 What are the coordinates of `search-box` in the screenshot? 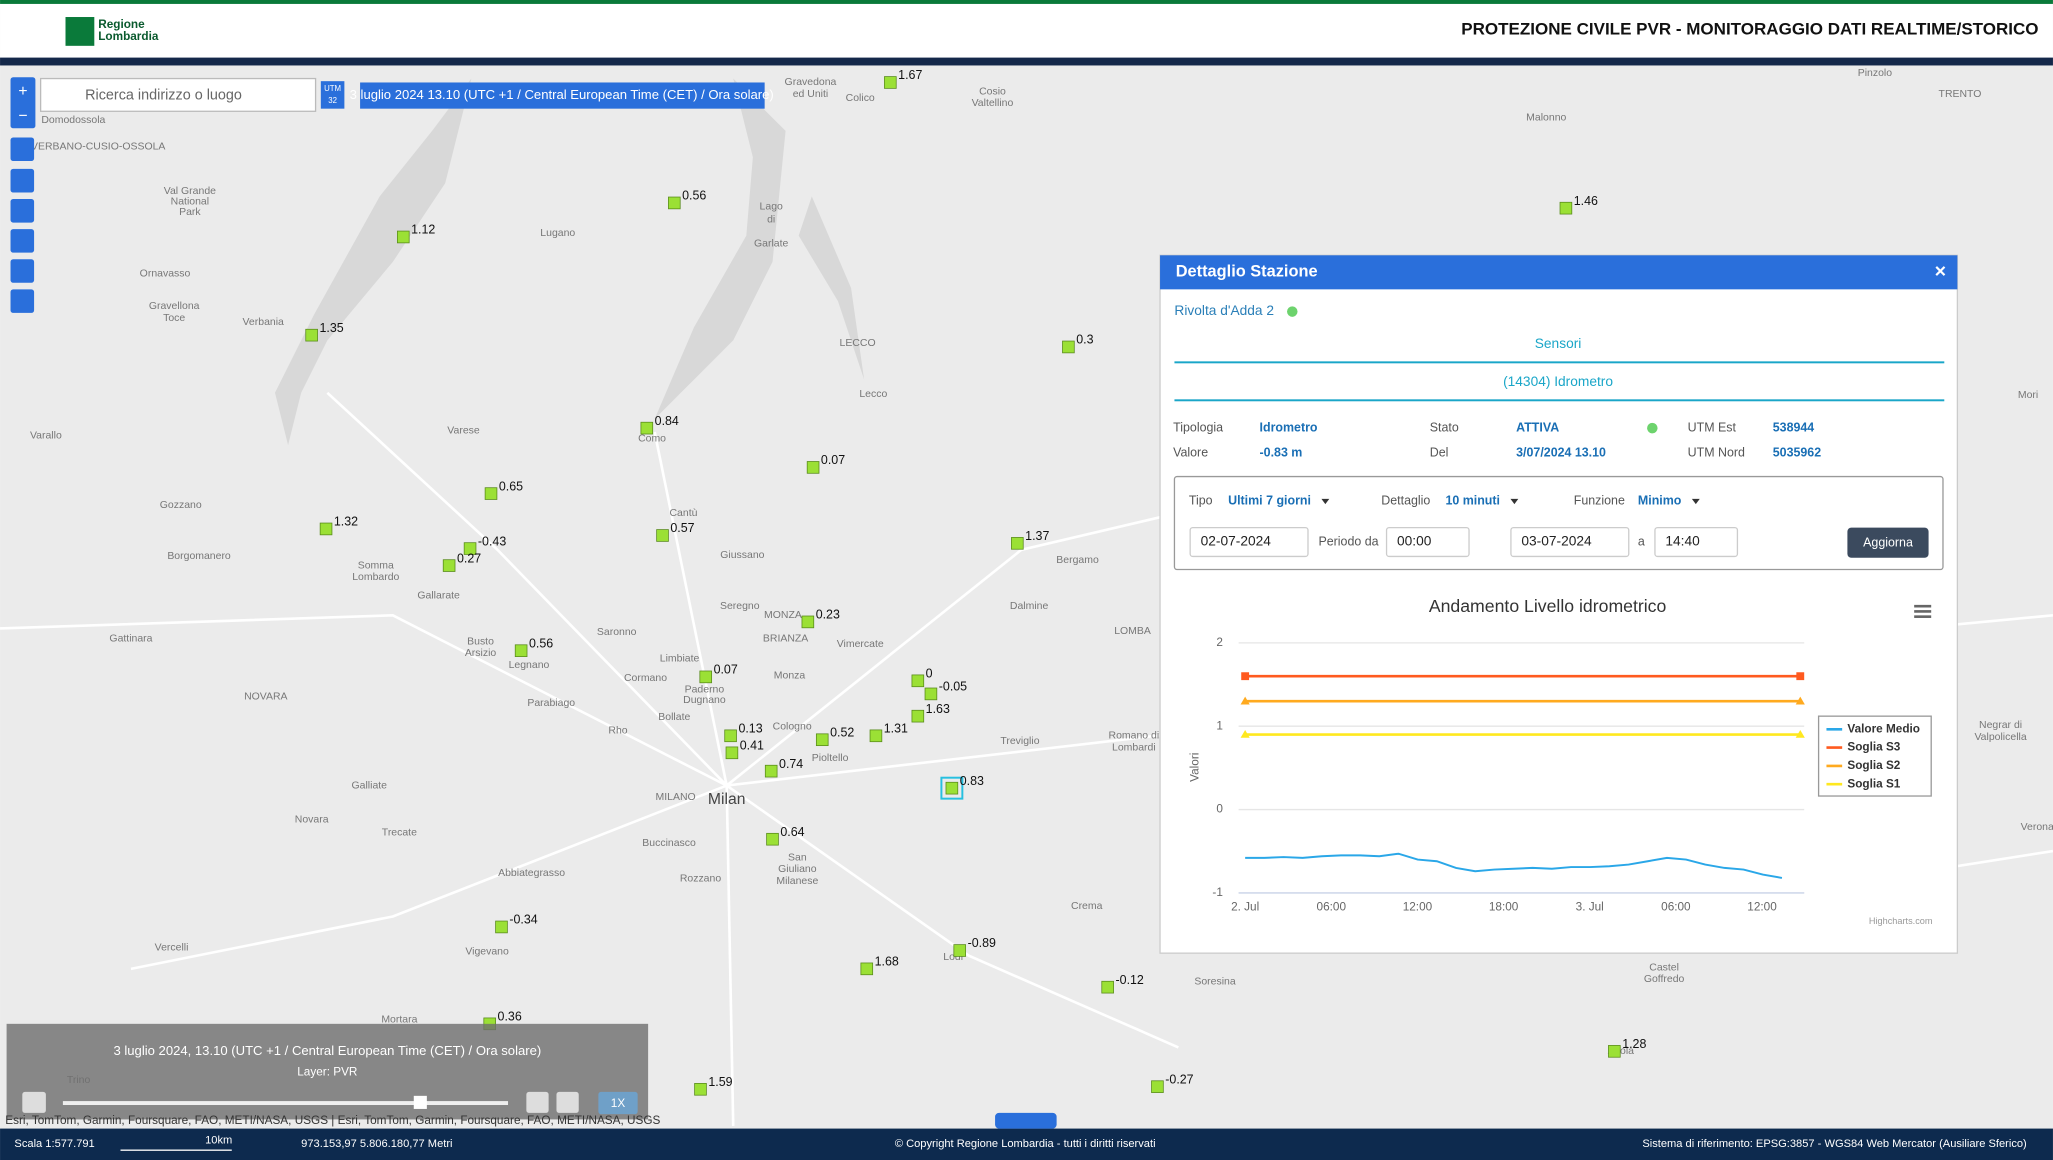 It's located at (178, 94).